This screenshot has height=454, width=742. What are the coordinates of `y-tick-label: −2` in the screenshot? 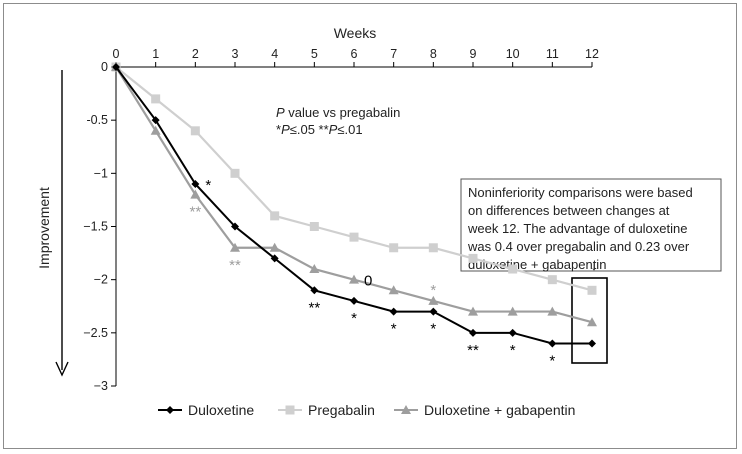 It's located at (101, 280).